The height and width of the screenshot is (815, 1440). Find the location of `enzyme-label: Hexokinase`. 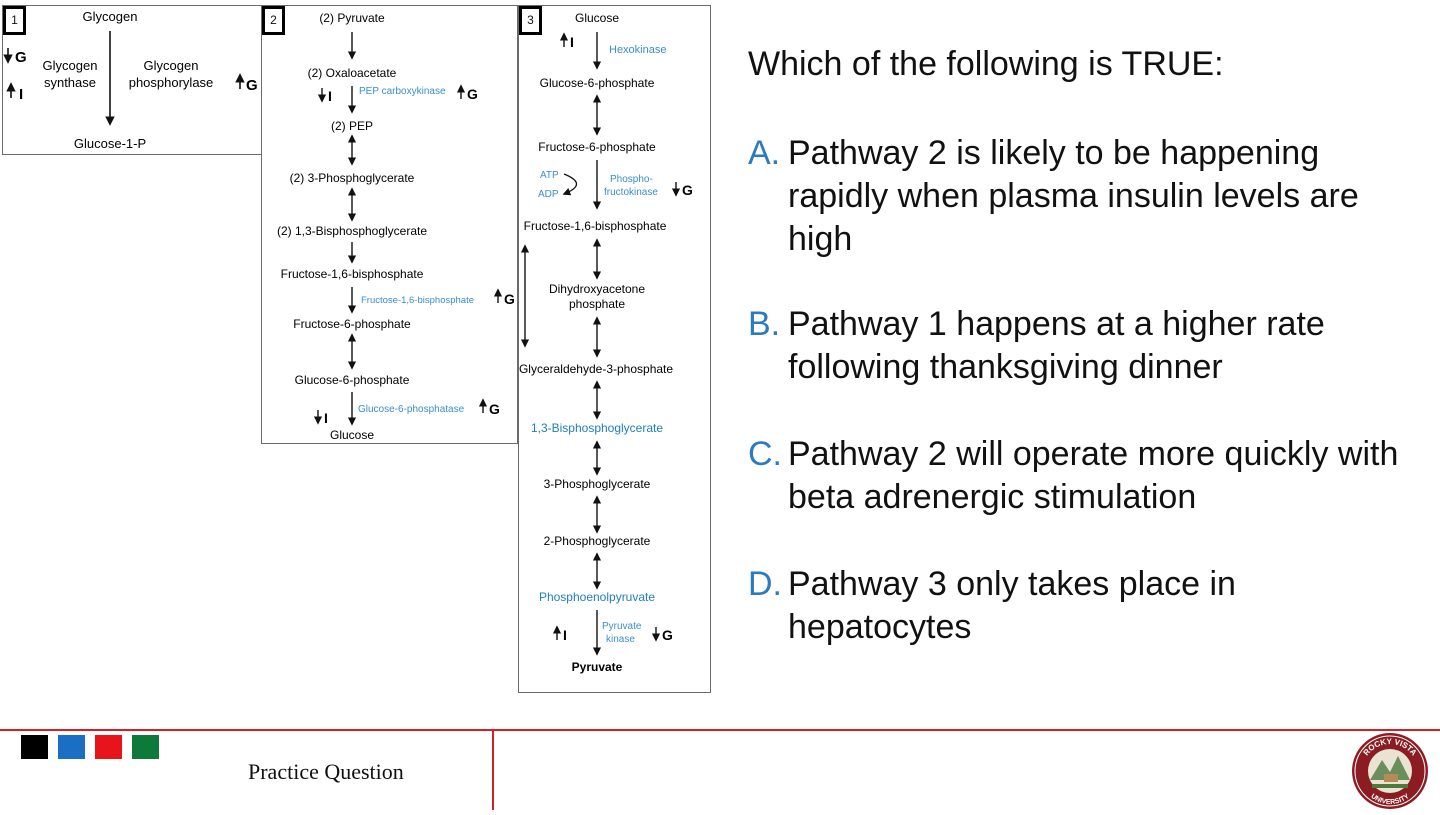

enzyme-label: Hexokinase is located at coordinates (637, 50).